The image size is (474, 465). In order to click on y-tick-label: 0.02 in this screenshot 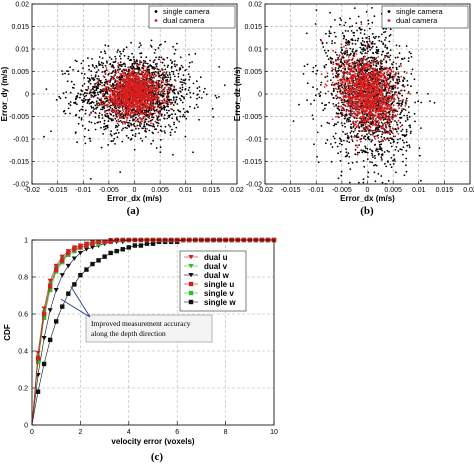, I will do `click(22, 5)`.